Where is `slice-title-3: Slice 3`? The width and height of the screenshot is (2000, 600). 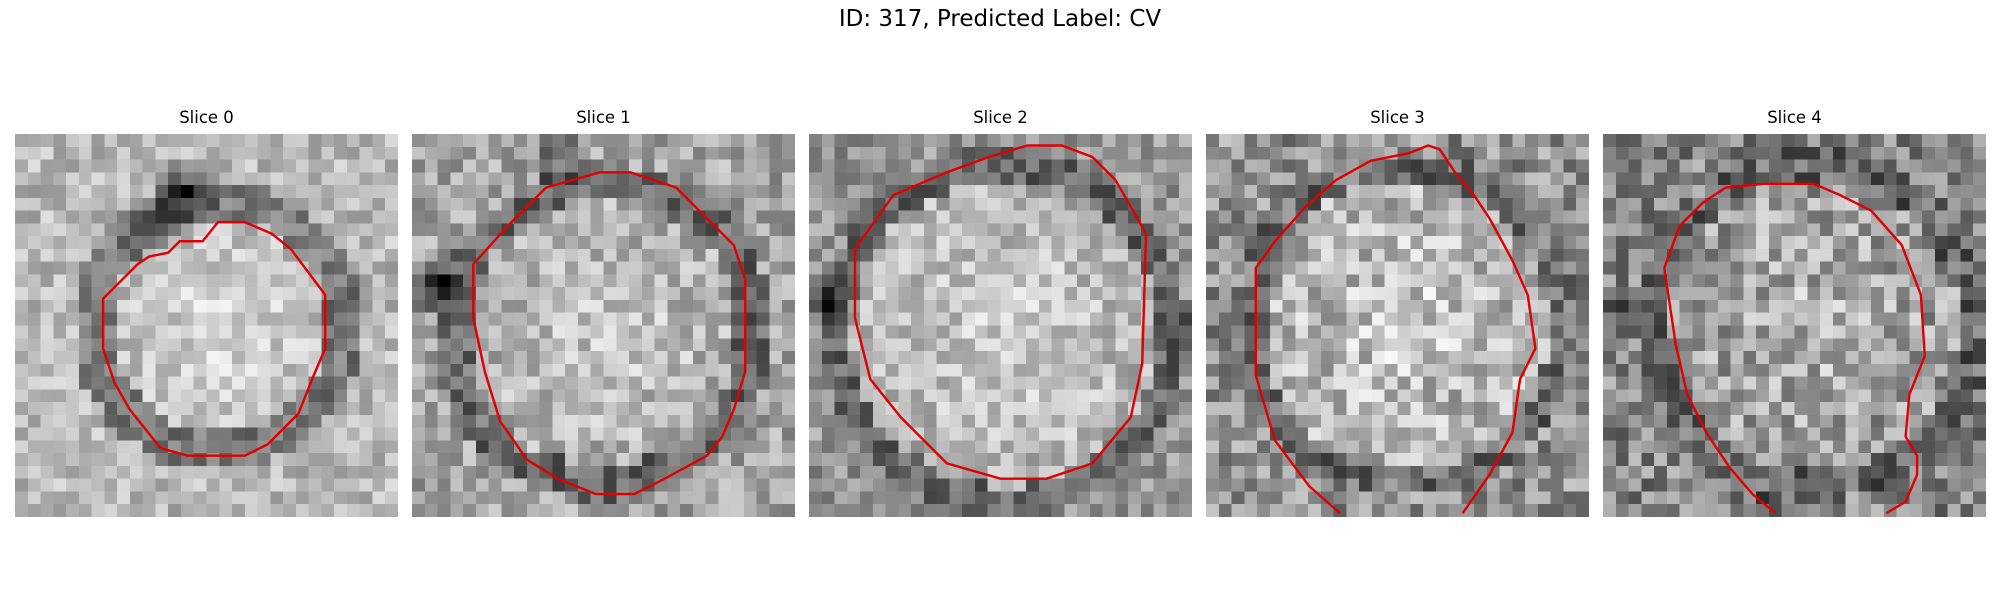
slice-title-3: Slice 3 is located at coordinates (1397, 117).